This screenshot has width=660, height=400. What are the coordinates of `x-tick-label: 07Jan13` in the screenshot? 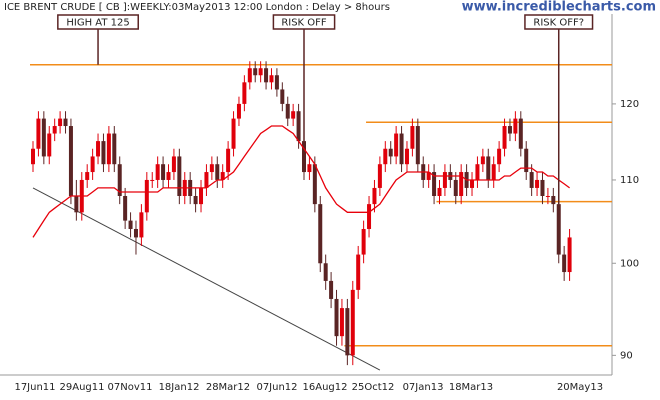 It's located at (423, 387).